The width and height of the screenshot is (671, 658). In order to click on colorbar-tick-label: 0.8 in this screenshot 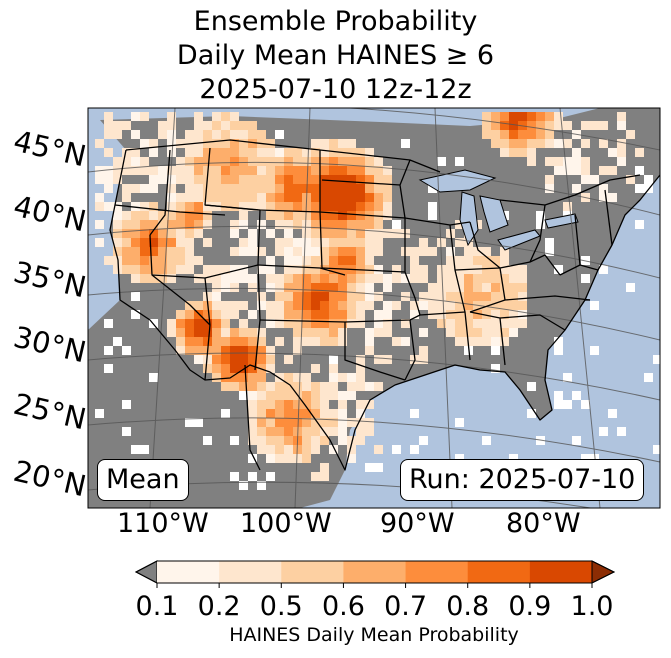, I will do `click(467, 606)`.